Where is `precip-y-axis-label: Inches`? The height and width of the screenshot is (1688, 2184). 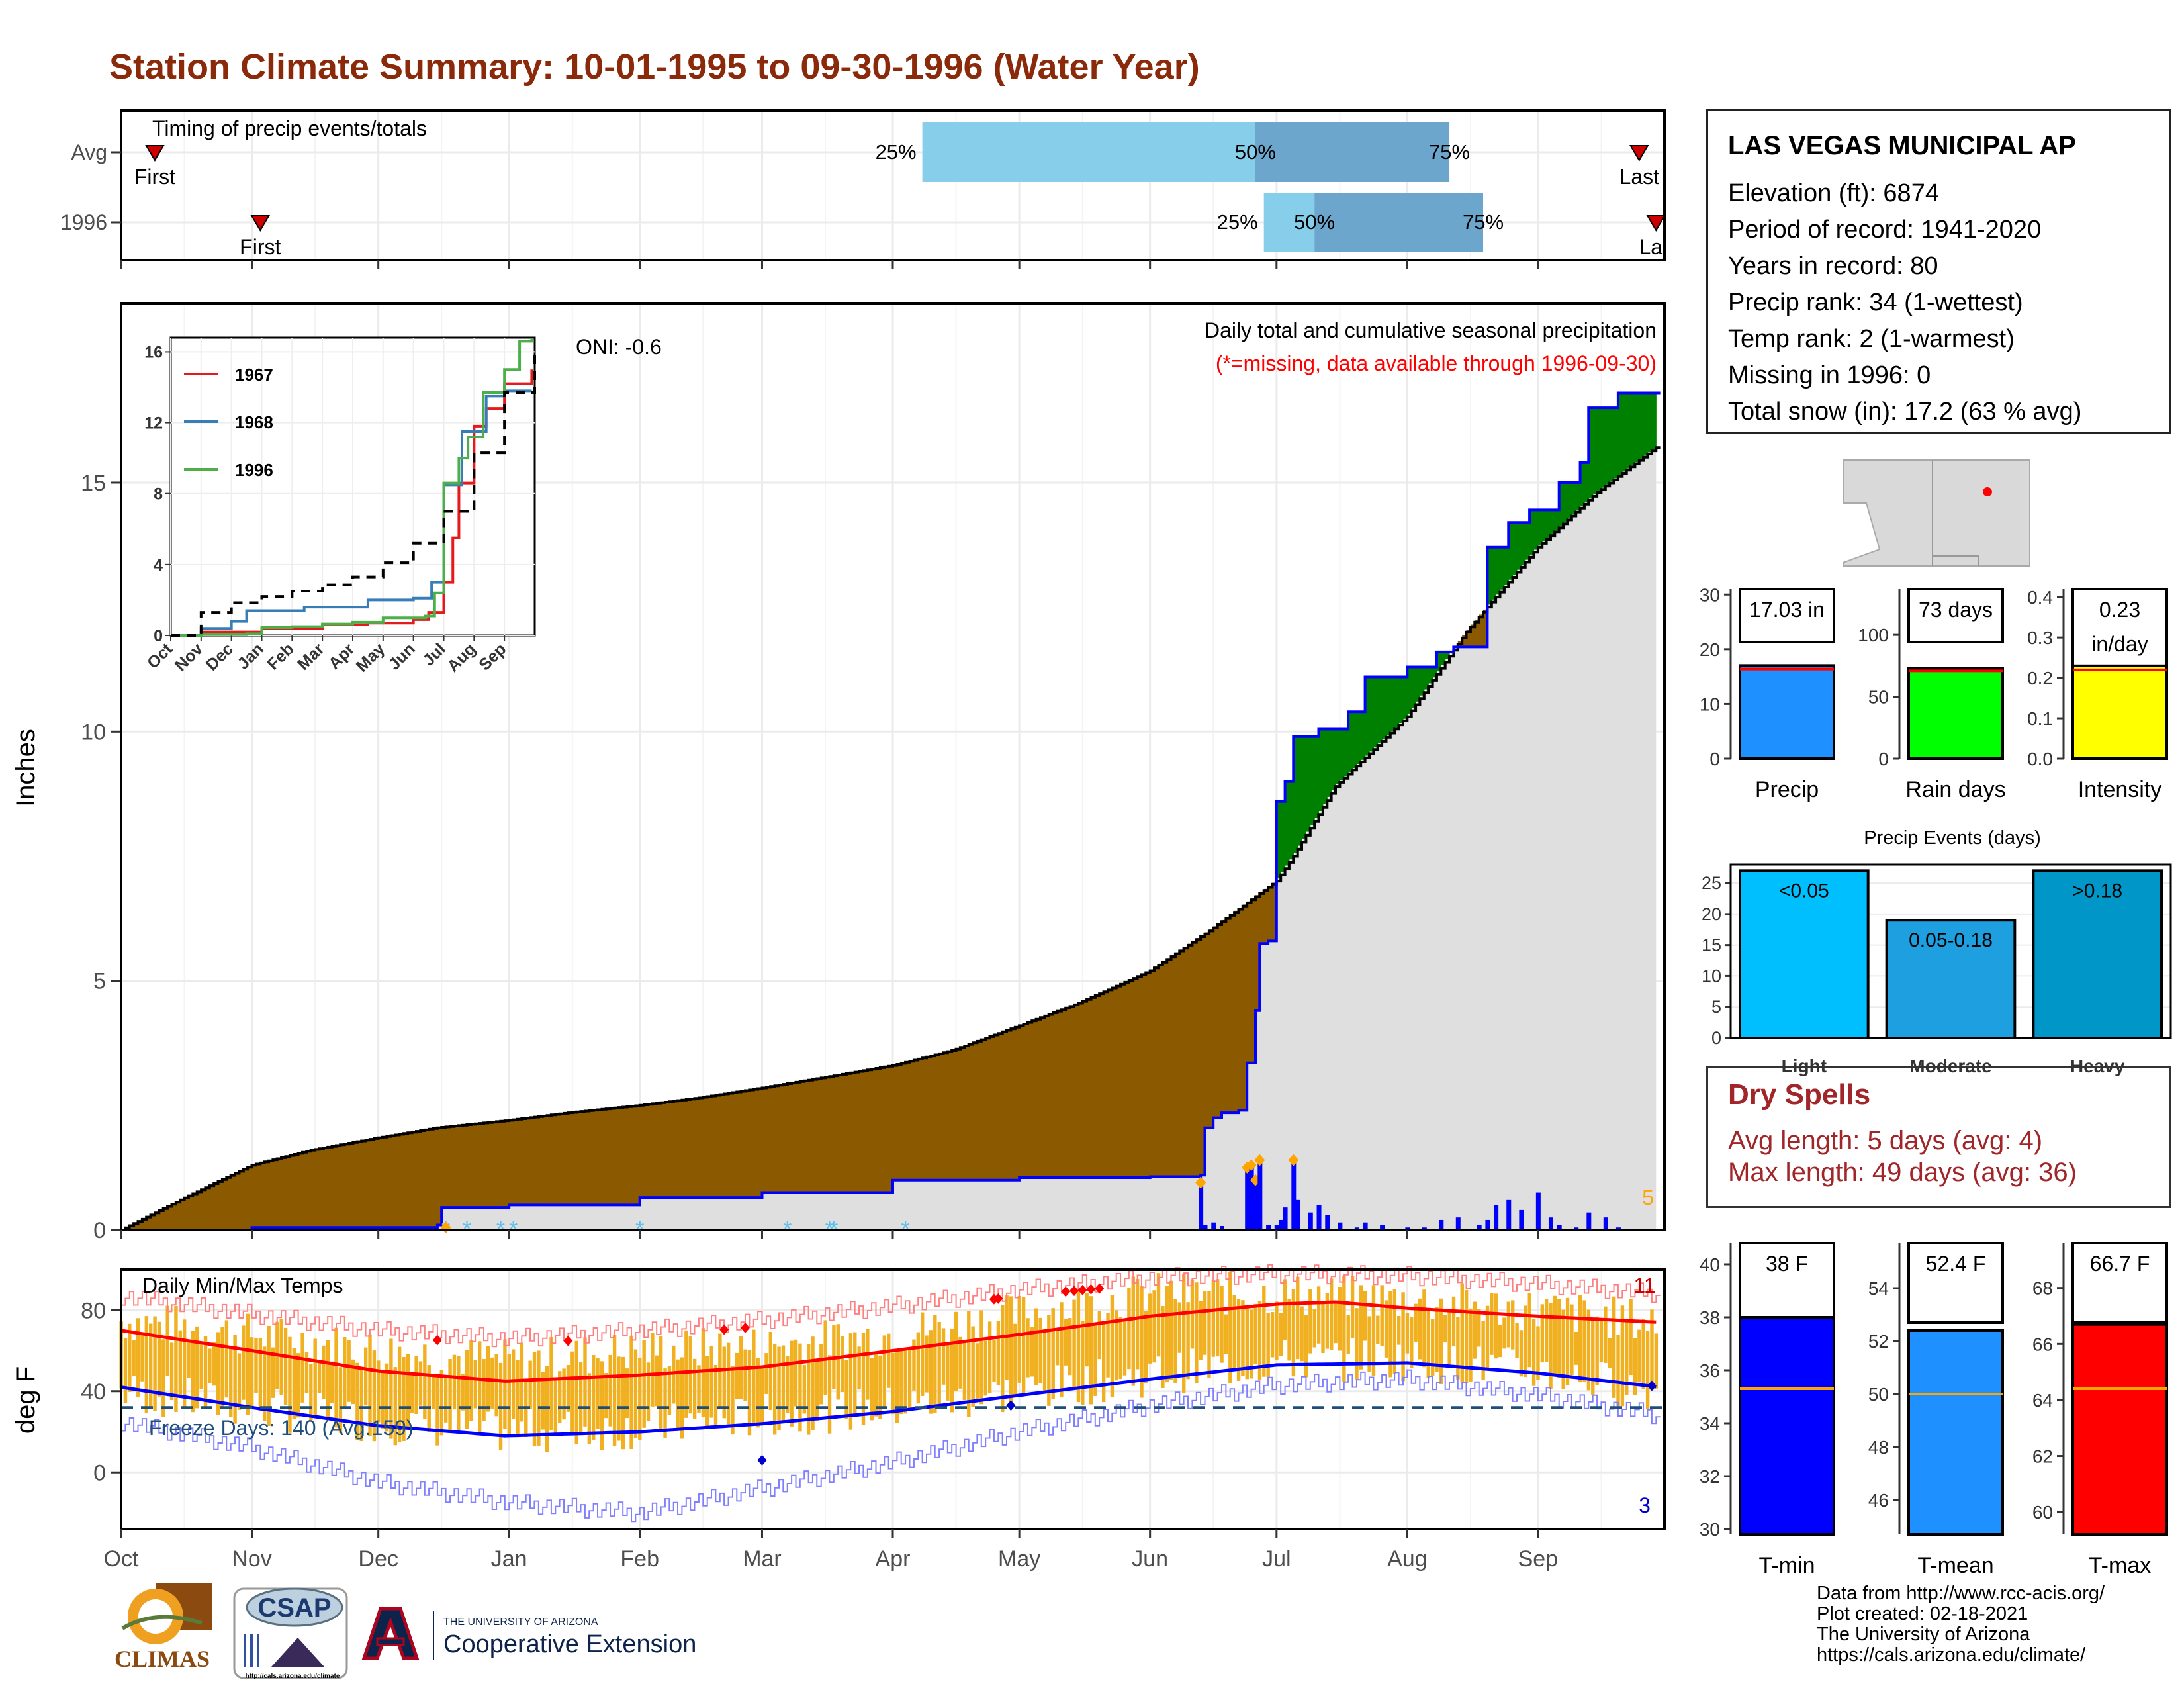
precip-y-axis-label: Inches is located at coordinates (26, 768).